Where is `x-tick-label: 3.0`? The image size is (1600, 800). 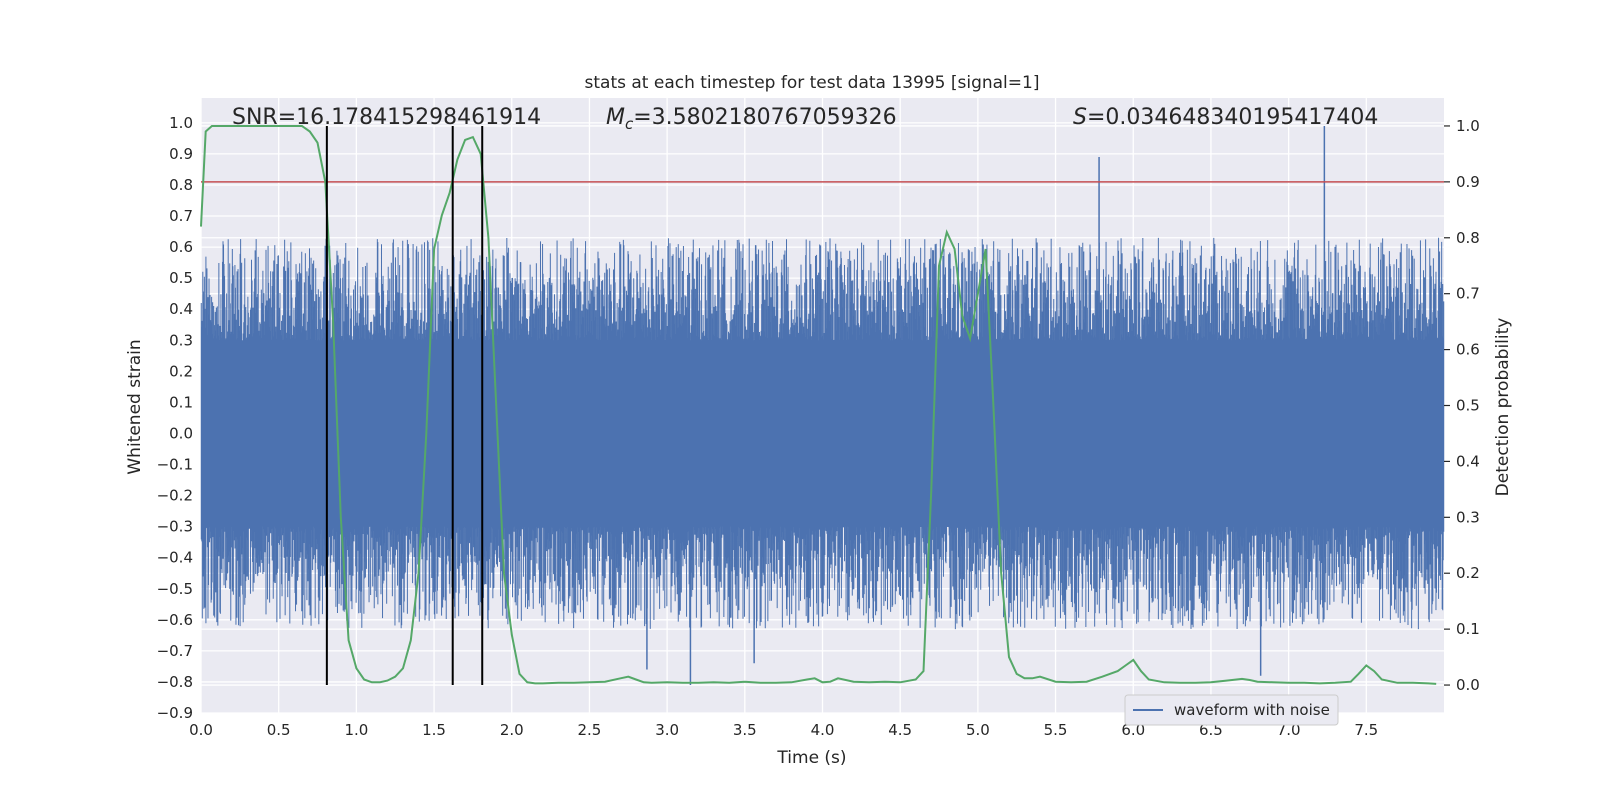
x-tick-label: 3.0 is located at coordinates (667, 730).